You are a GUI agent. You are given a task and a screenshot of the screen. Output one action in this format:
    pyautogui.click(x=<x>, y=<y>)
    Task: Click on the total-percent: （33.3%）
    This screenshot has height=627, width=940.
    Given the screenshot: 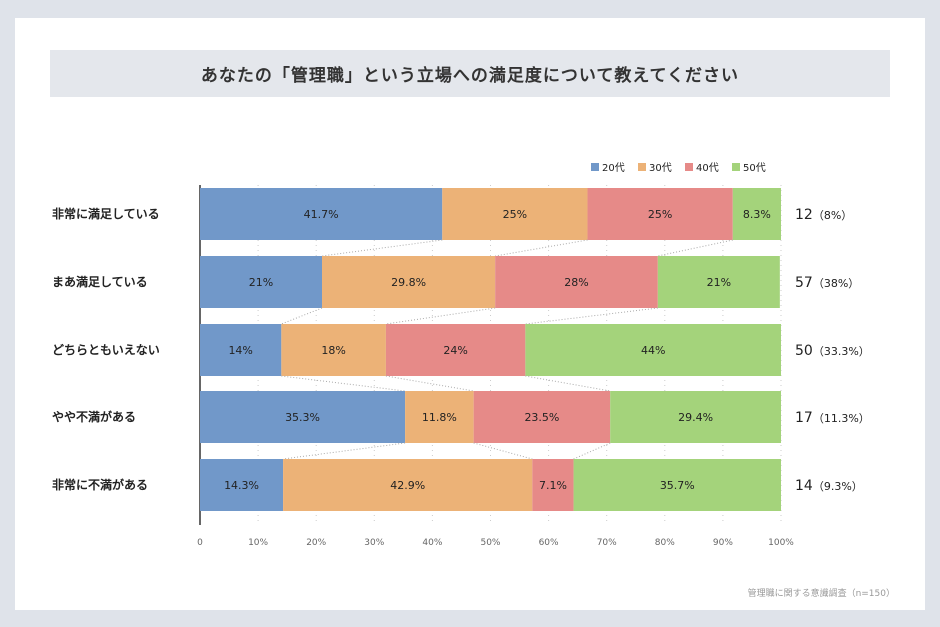 What is the action you would take?
    pyautogui.click(x=841, y=351)
    